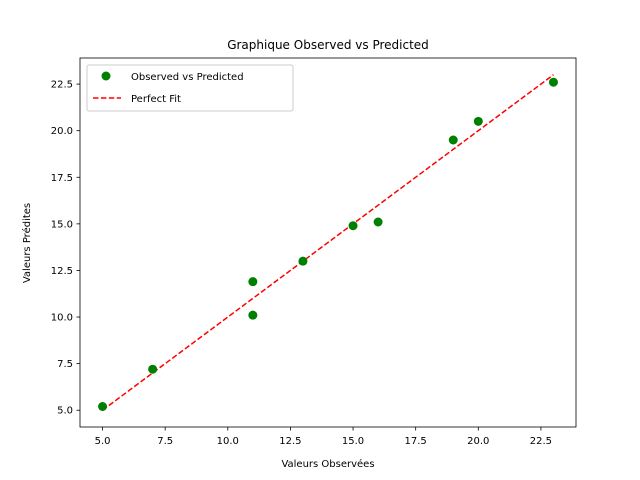 The image size is (640, 480). What do you see at coordinates (65, 411) in the screenshot?
I see `y-tick-label-0: 5.0` at bounding box center [65, 411].